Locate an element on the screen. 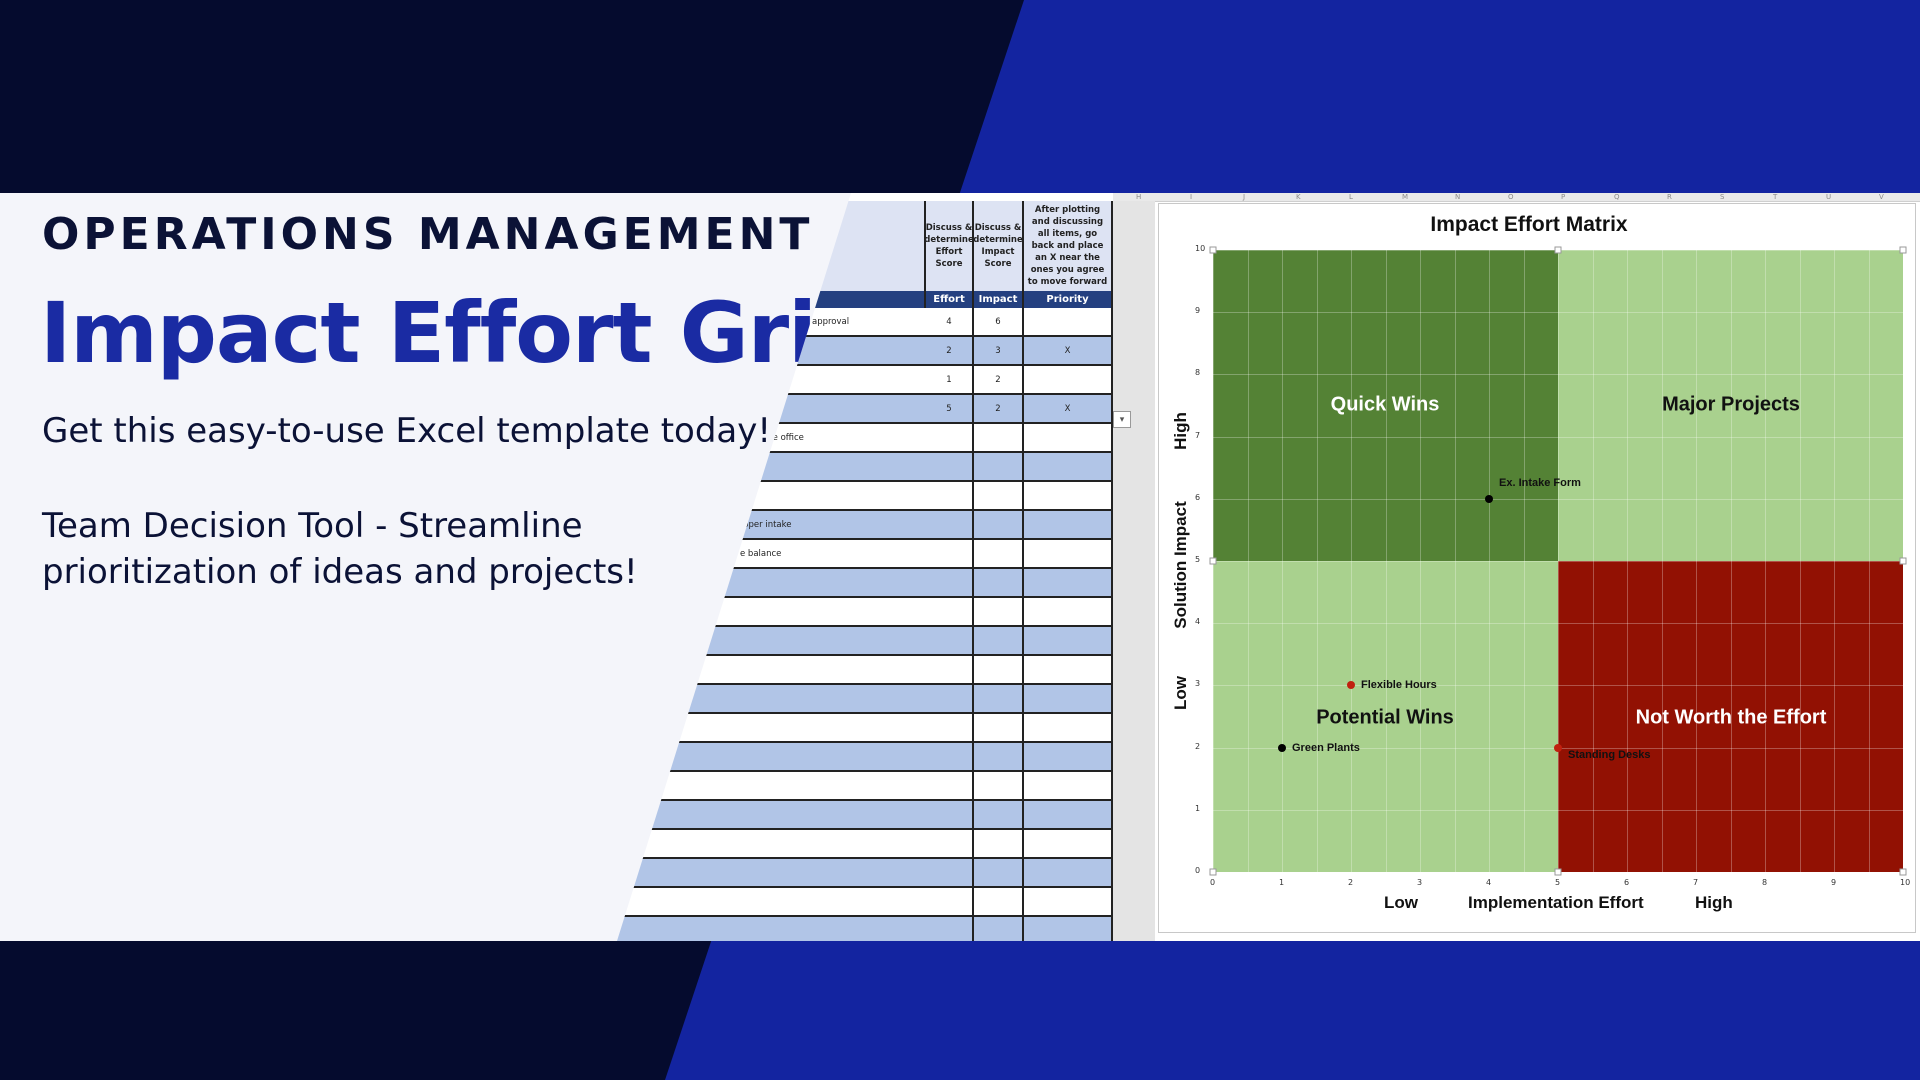 The height and width of the screenshot is (1080, 1920). x-tick-label: 1 is located at coordinates (1282, 882).